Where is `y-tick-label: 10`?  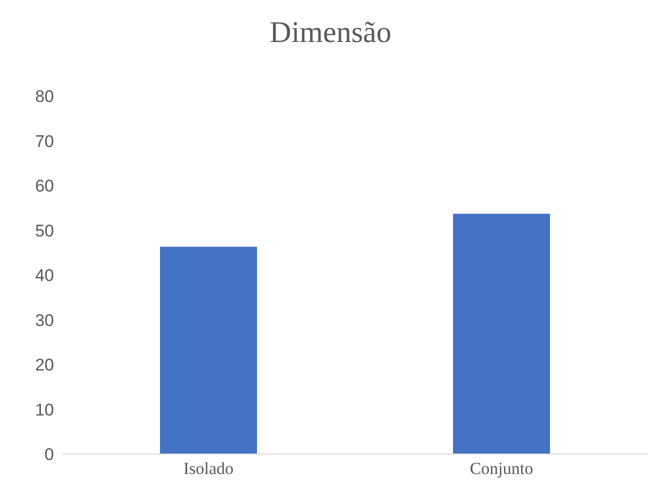 y-tick-label: 10 is located at coordinates (44, 410).